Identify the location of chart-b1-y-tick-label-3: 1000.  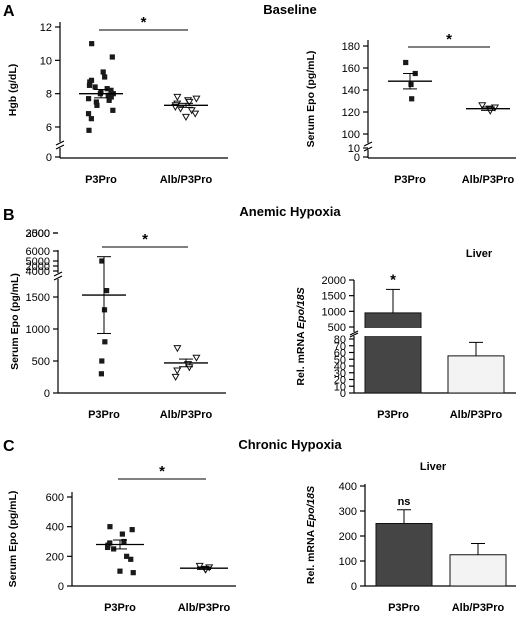
(38, 330).